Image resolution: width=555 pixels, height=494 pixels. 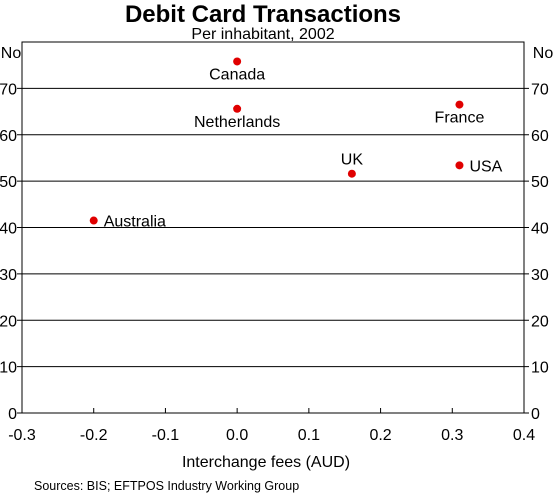 What do you see at coordinates (237, 122) in the screenshot?
I see `point-label: Netherlands` at bounding box center [237, 122].